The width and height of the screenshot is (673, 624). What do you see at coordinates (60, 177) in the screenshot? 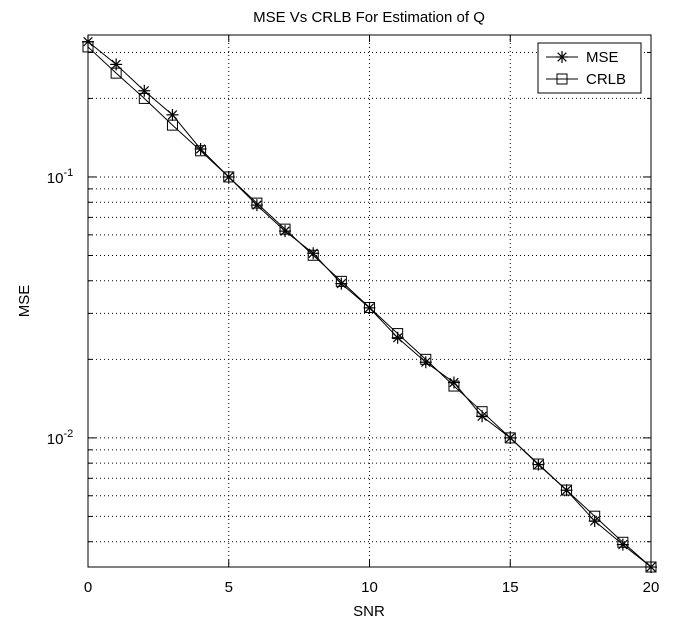
I see `y-tick-label: 10⁻¹` at bounding box center [60, 177].